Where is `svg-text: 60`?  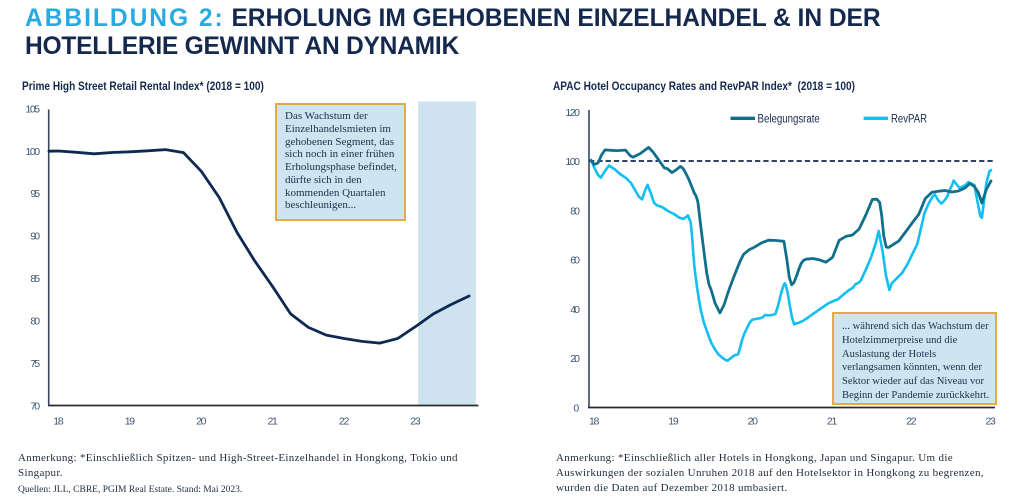 svg-text: 60 is located at coordinates (575, 261).